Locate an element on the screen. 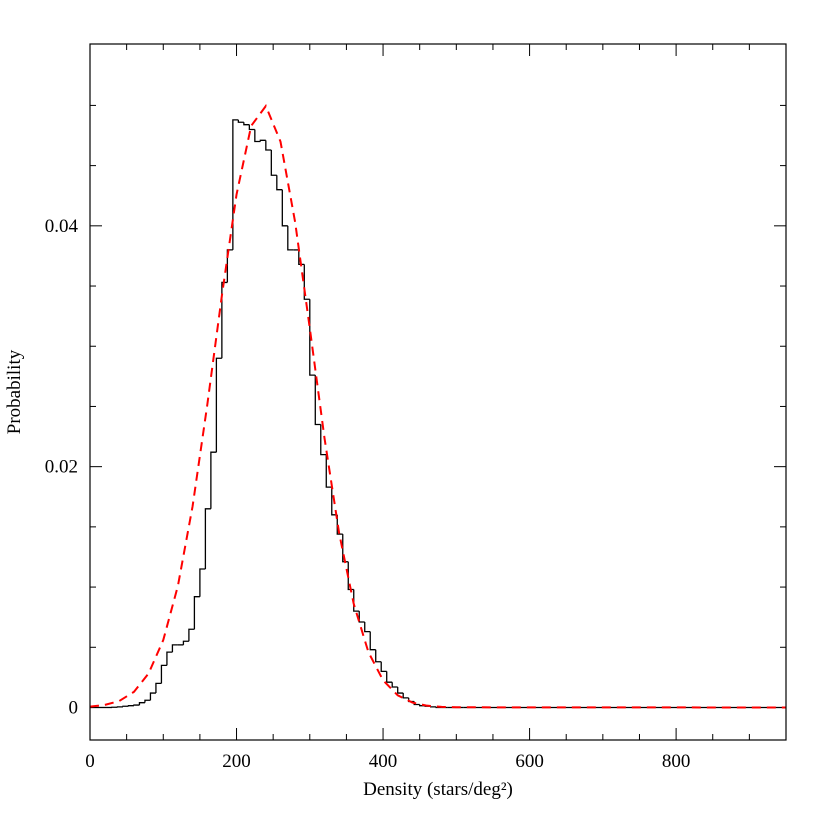 The width and height of the screenshot is (830, 830). x-tick-label: 0 is located at coordinates (90, 761).